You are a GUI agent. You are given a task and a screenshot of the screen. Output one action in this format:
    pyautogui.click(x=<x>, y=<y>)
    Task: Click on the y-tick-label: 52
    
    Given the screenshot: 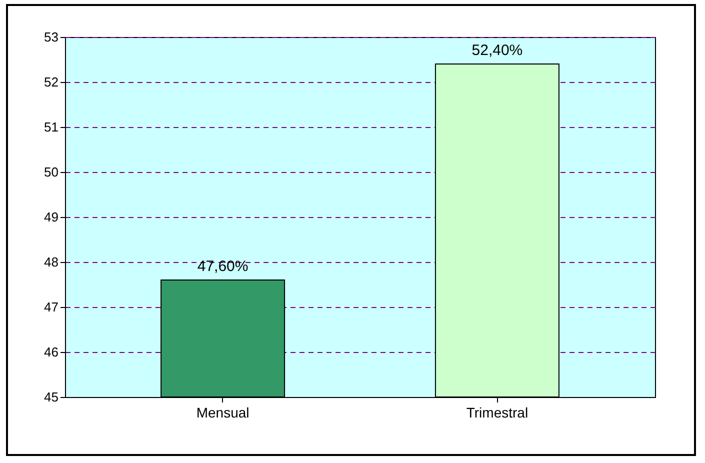 What is the action you would take?
    pyautogui.click(x=51, y=82)
    